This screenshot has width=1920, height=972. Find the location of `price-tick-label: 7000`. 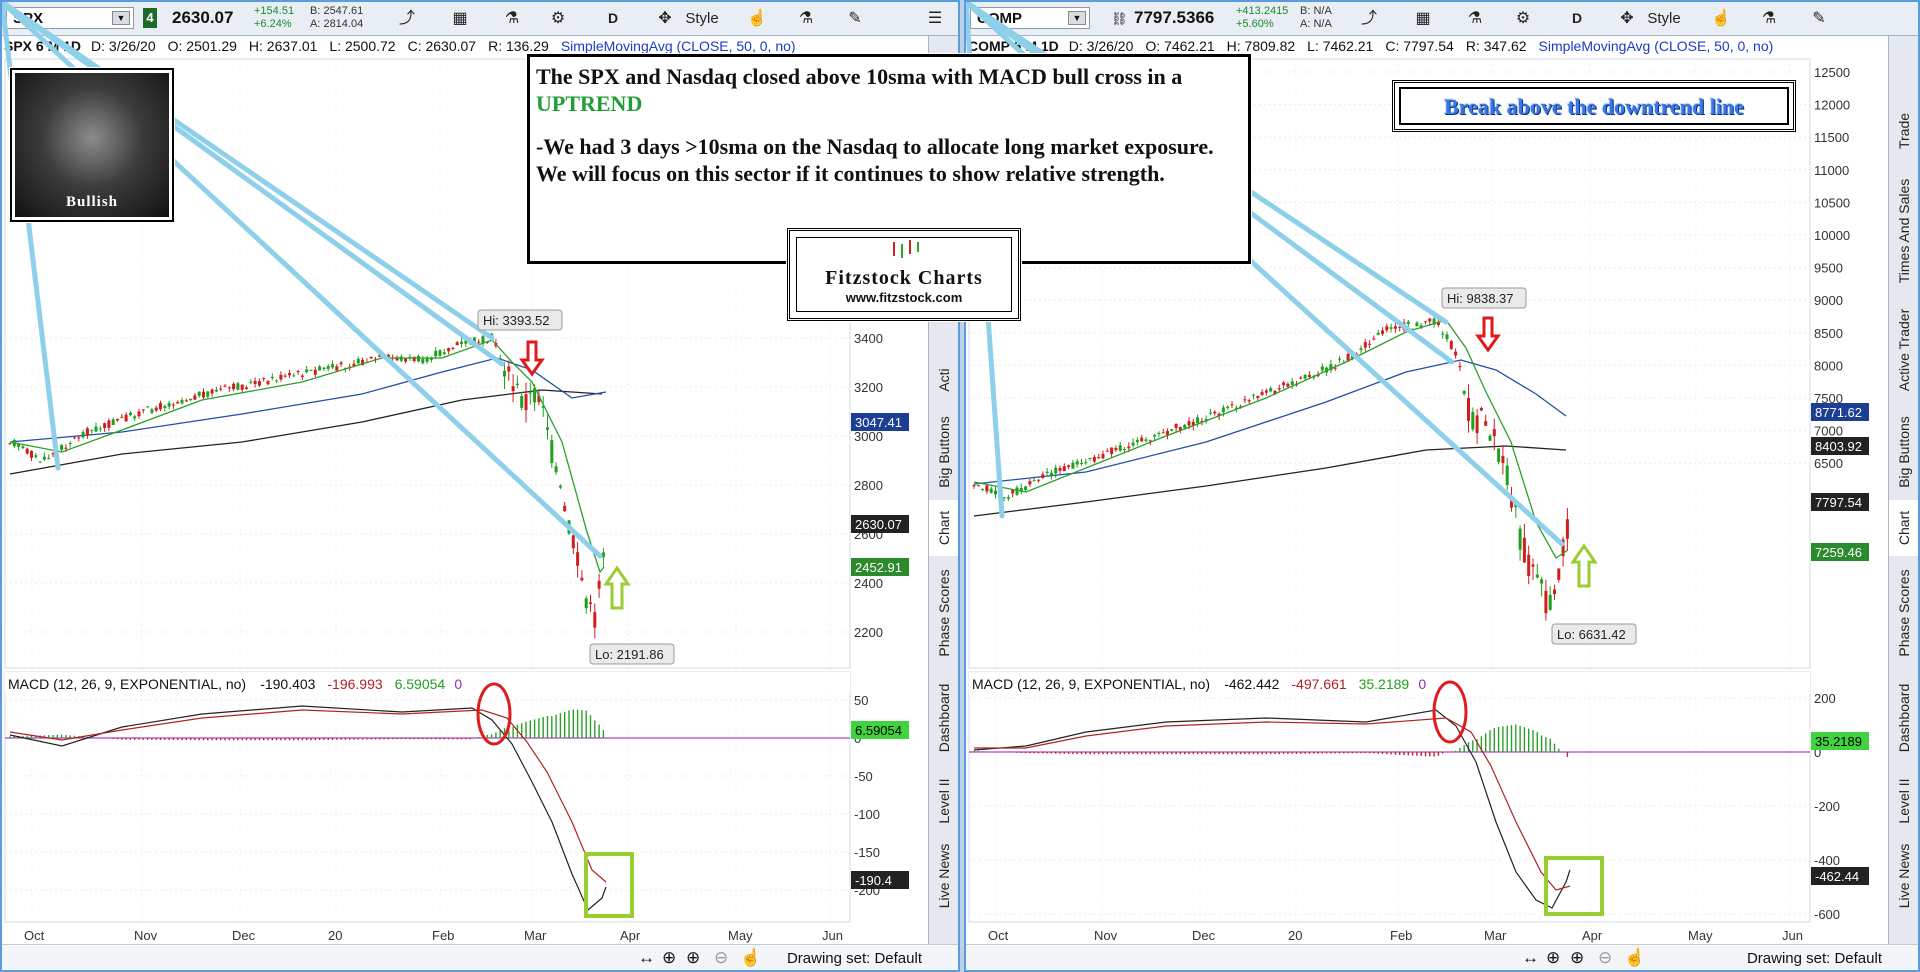

price-tick-label: 7000 is located at coordinates (1828, 431).